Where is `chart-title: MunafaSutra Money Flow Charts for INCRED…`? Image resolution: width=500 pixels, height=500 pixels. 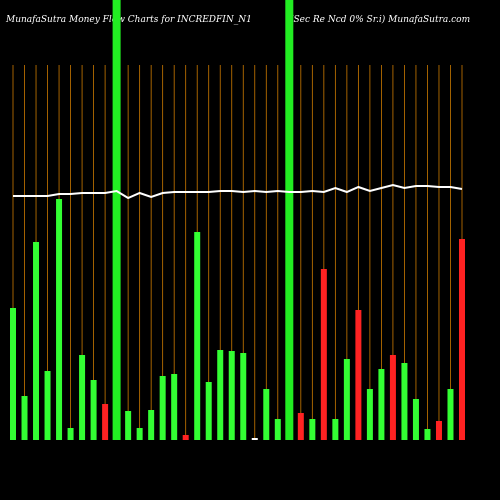 chart-title: MunafaSutra Money Flow Charts for INCRED… is located at coordinates (128, 20).